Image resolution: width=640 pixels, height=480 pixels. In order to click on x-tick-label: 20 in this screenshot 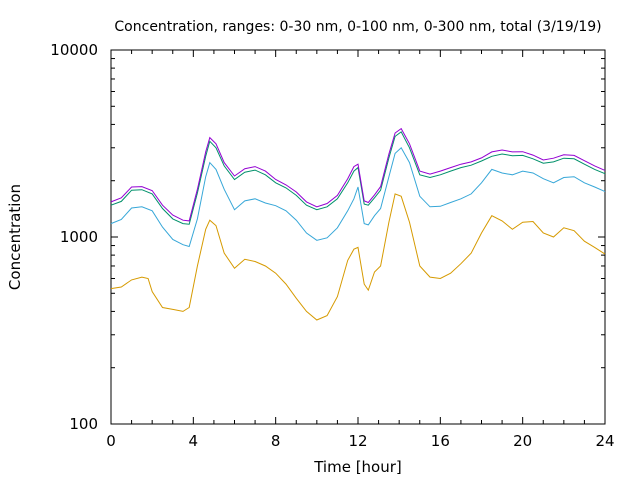, I will do `click(522, 441)`.